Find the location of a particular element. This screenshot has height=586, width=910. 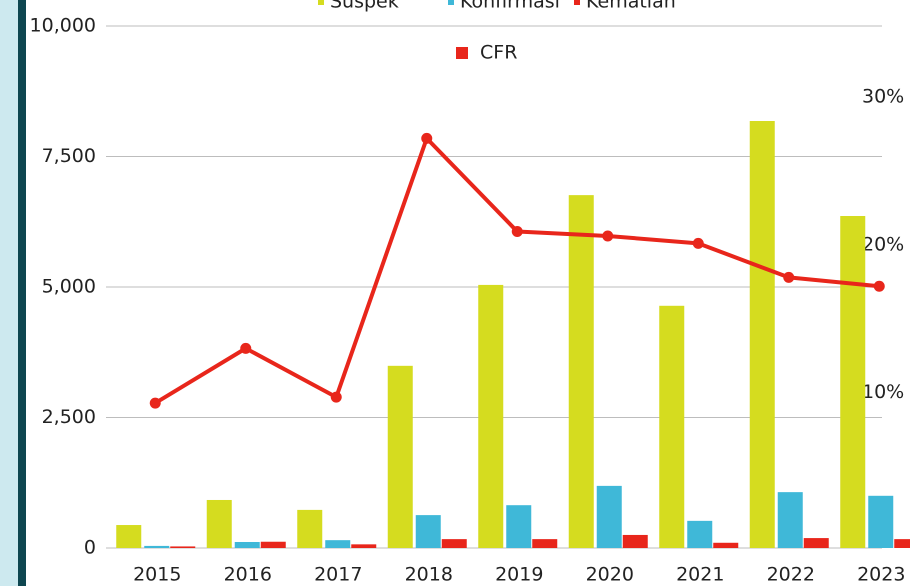

y-tick-label: 7,500 is located at coordinates (69, 156).